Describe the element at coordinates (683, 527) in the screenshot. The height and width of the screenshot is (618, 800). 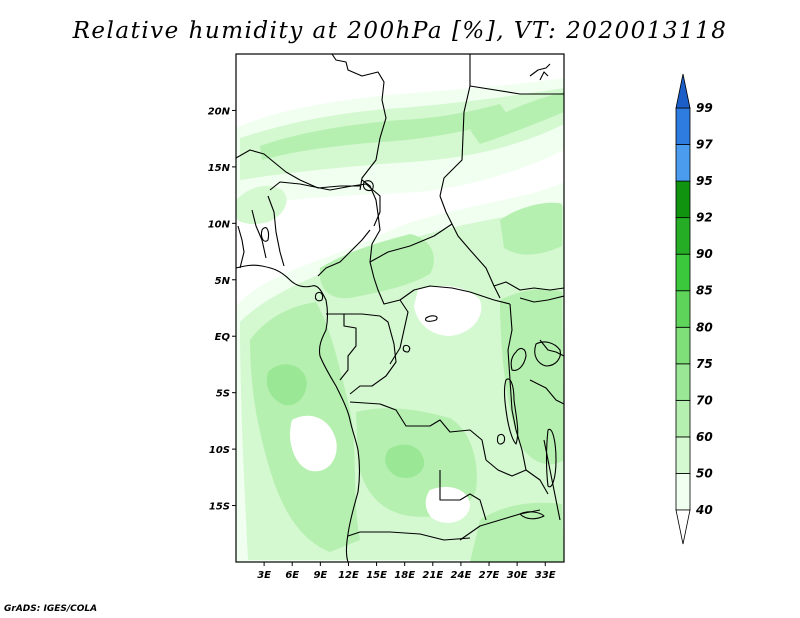
I see `colorbar-min-arrow` at that location.